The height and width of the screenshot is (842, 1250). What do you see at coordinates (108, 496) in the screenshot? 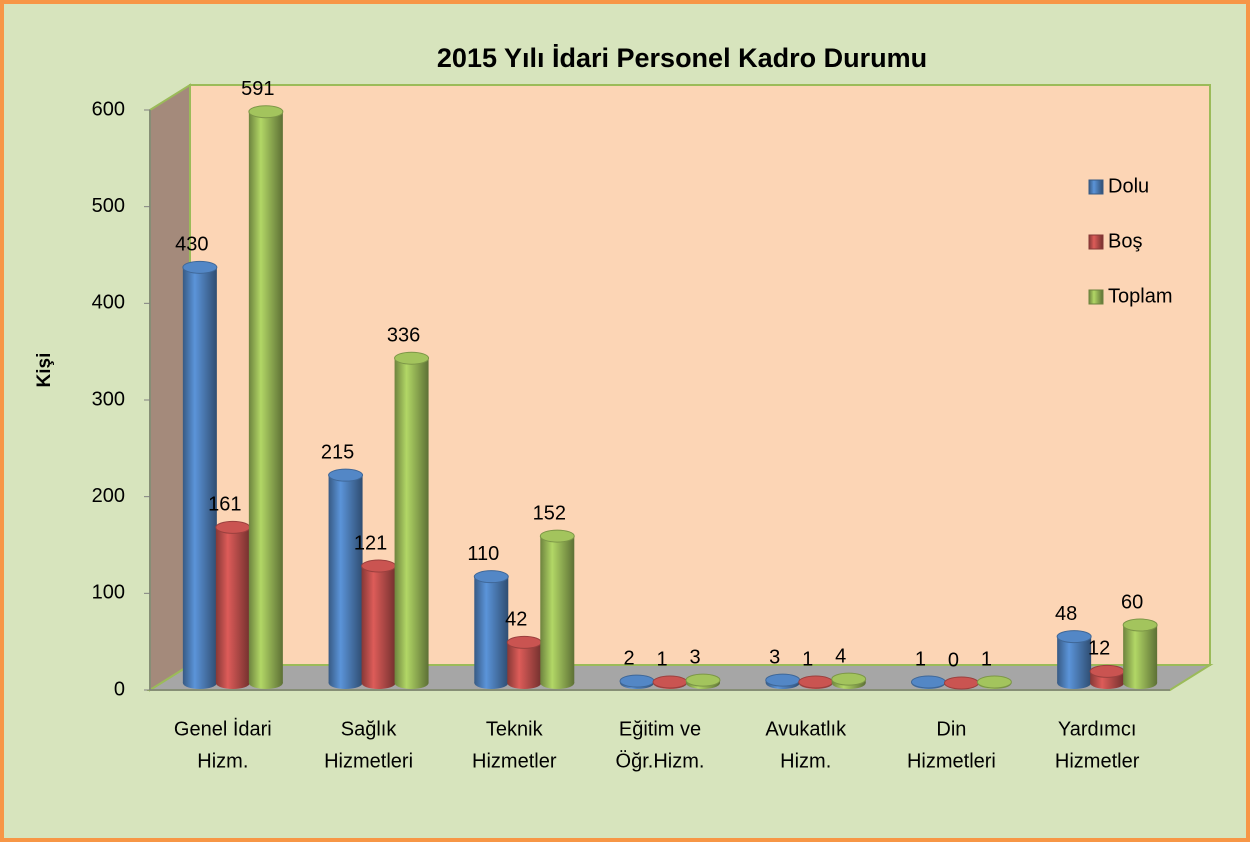
I see `y-tick-label: 200` at bounding box center [108, 496].